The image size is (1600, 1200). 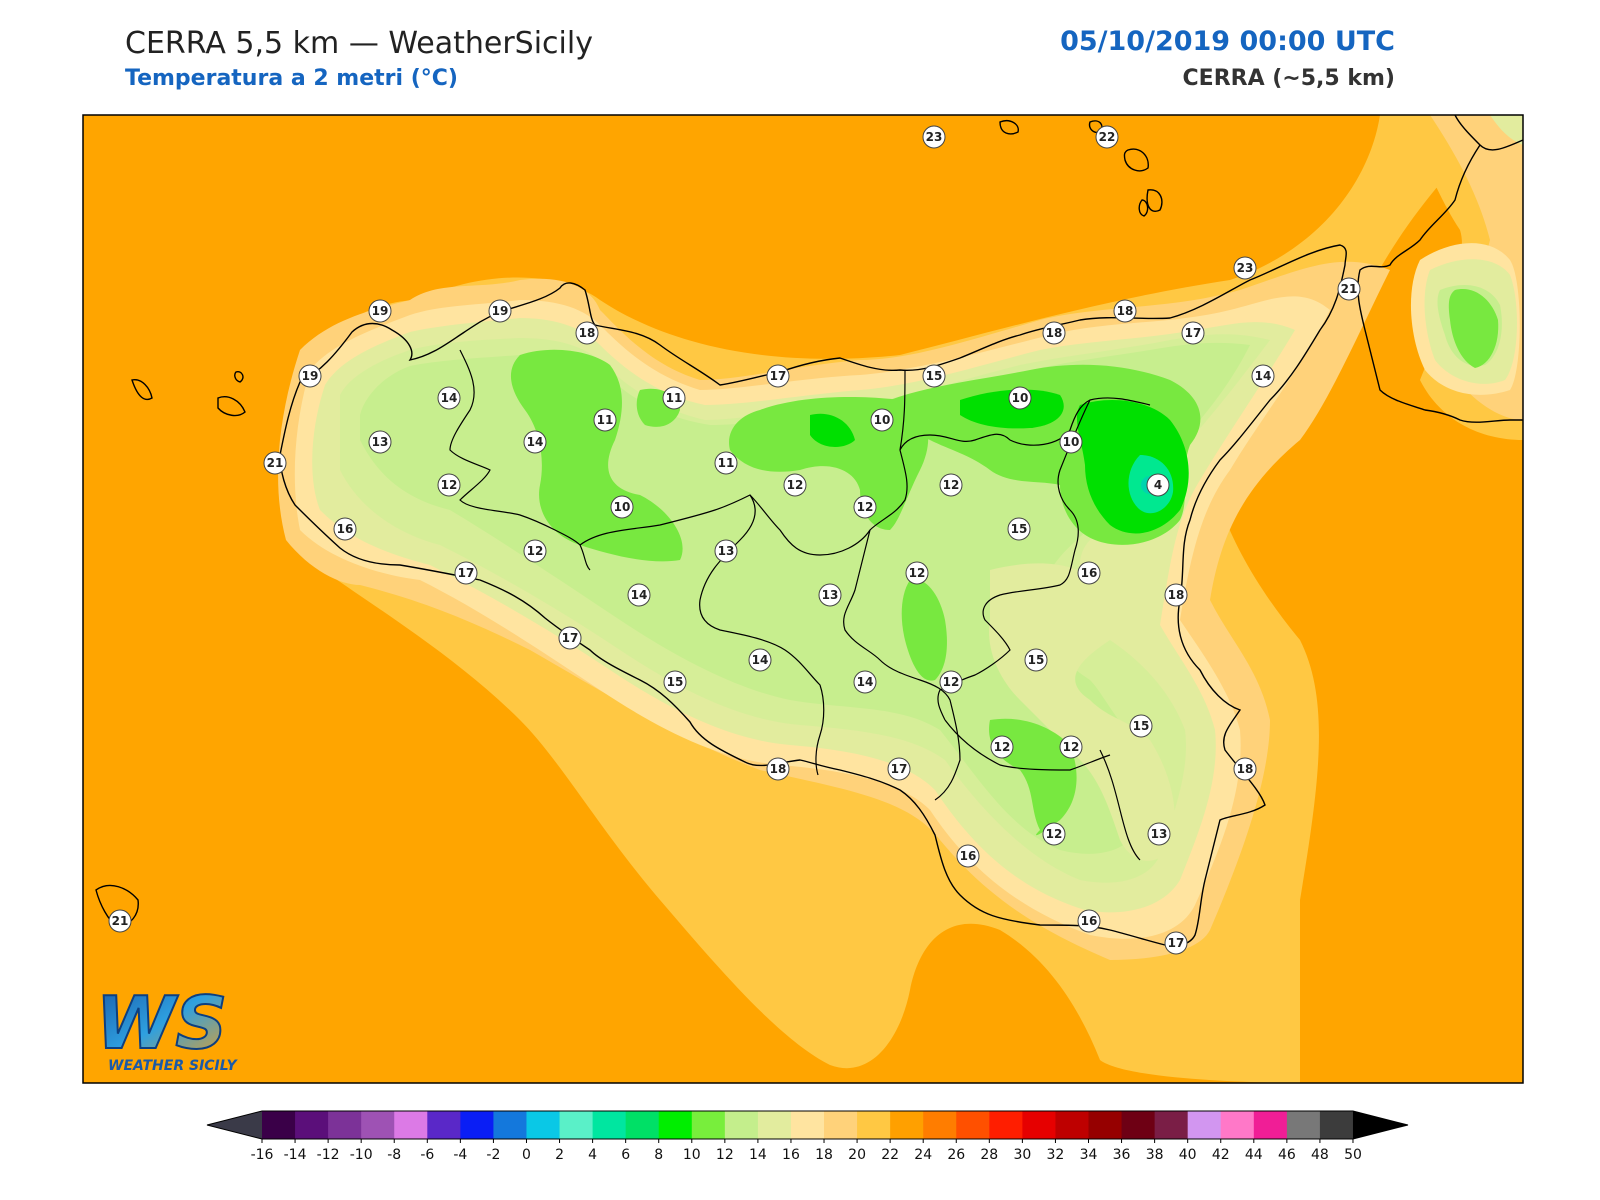 I want to click on colorbar-label: 0, so click(x=526, y=1155).